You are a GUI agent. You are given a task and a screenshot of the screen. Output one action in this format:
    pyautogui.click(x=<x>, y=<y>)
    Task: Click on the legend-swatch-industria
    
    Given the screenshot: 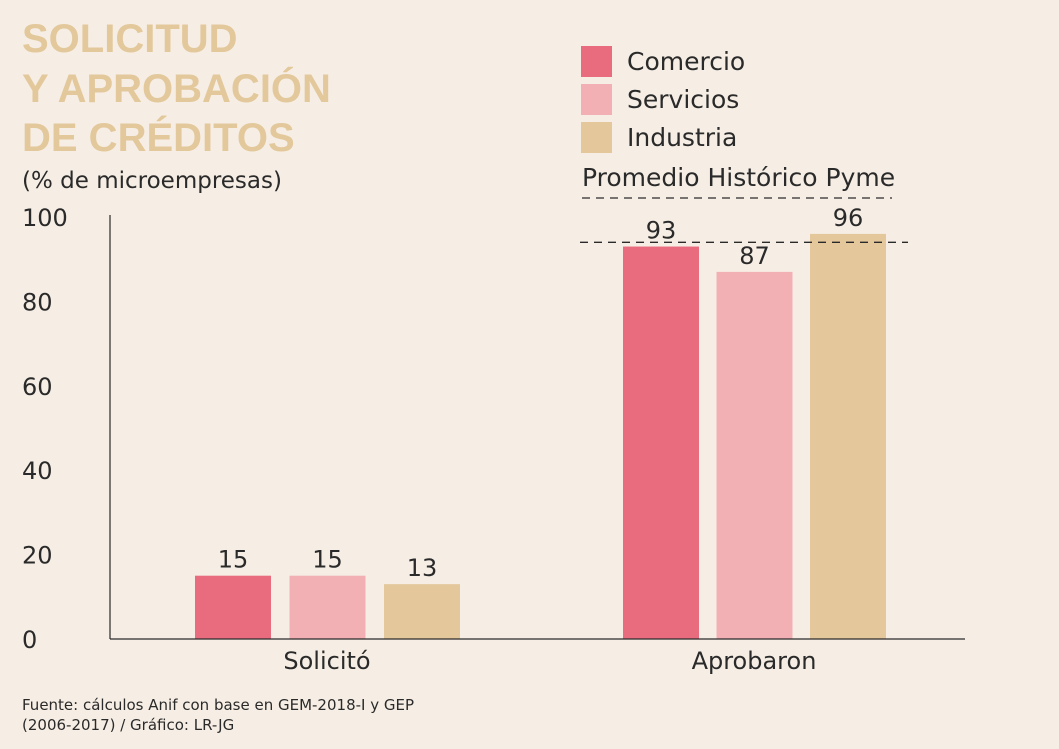 What is the action you would take?
    pyautogui.click(x=596, y=137)
    